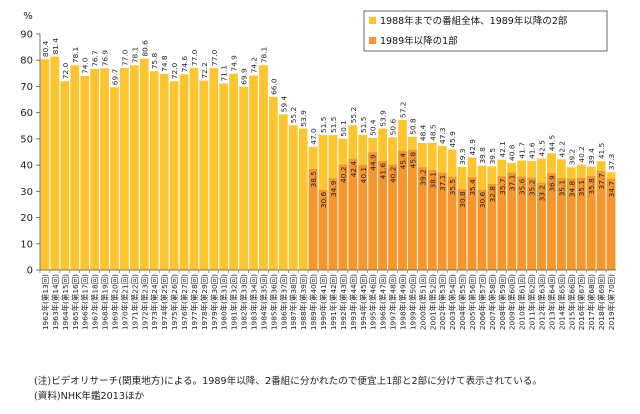 Image resolution: width=640 pixels, height=414 pixels. Describe the element at coordinates (124, 57) in the screenshot. I see `value-label-series-1-wrap: 77.0` at that location.